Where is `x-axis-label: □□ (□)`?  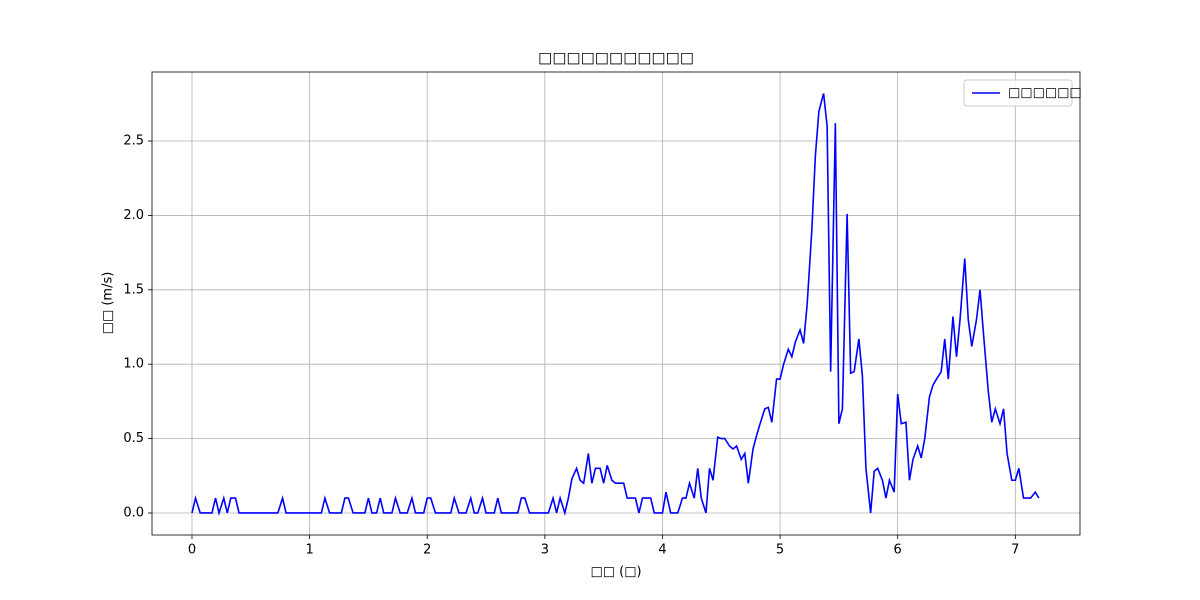 x-axis-label: □□ (□) is located at coordinates (615, 572).